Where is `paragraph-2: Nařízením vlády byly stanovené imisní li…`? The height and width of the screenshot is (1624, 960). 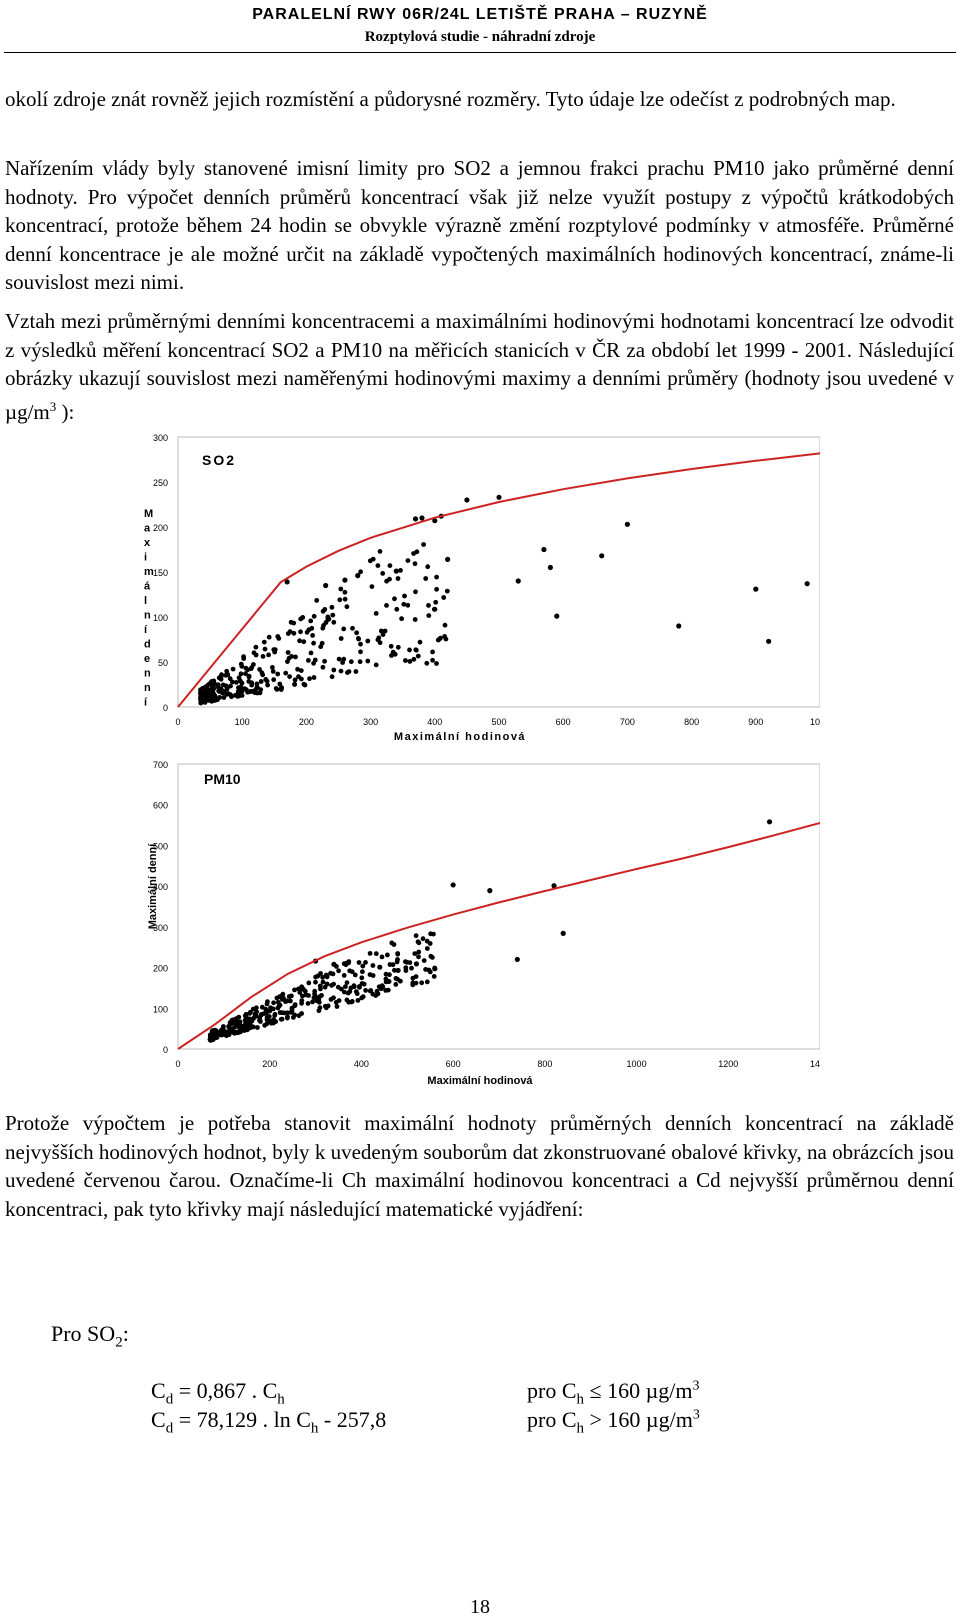
paragraph-2: Nařízením vlády byly stanovené imisní li… is located at coordinates (479, 225).